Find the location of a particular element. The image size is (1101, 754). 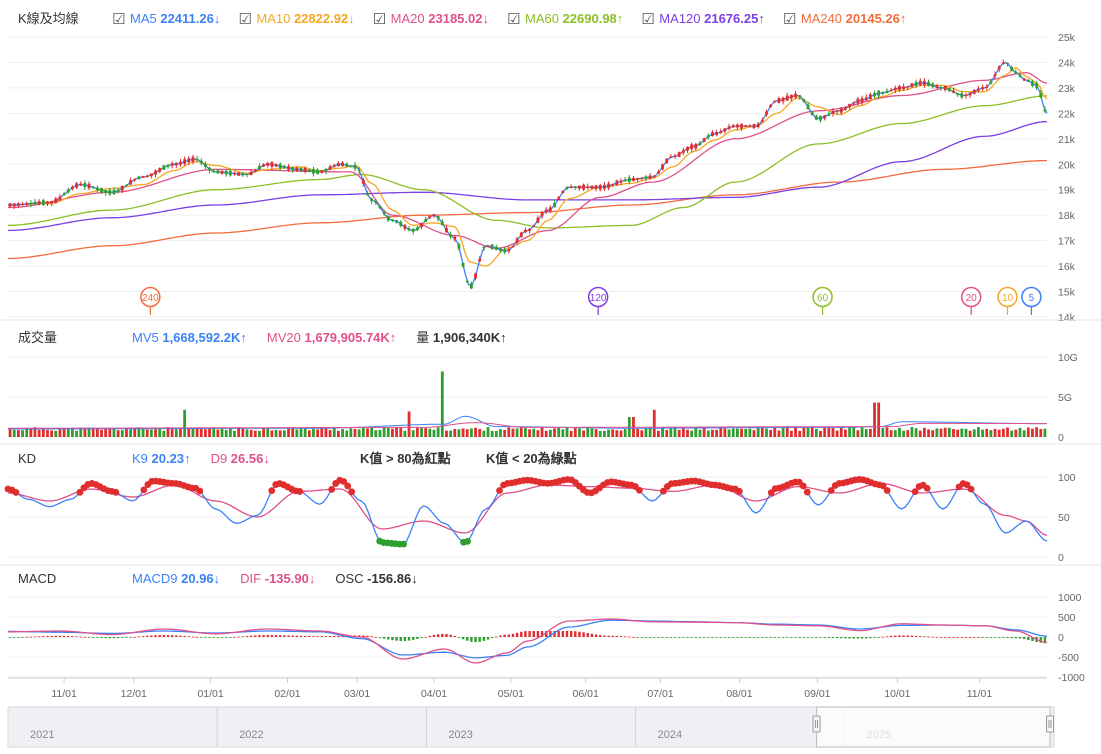

legend-item-ma120: MA120 21676.25↑ is located at coordinates (712, 18).